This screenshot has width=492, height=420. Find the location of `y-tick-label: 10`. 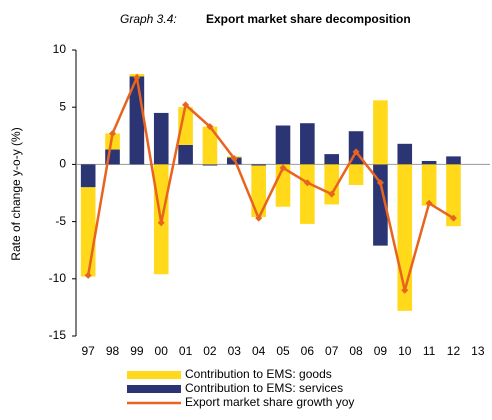

y-tick-label: 10 is located at coordinates (60, 49).